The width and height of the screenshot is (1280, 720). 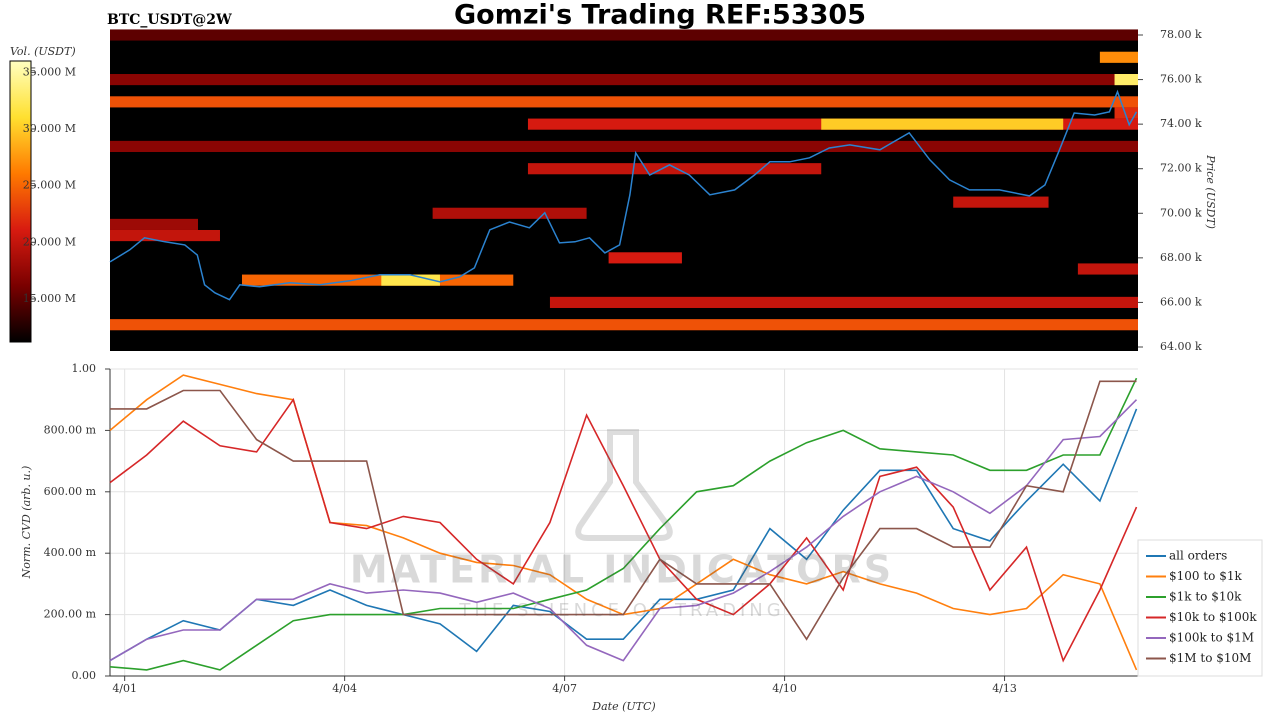 I want to click on y-tick-label: 1.00, so click(x=84, y=368).